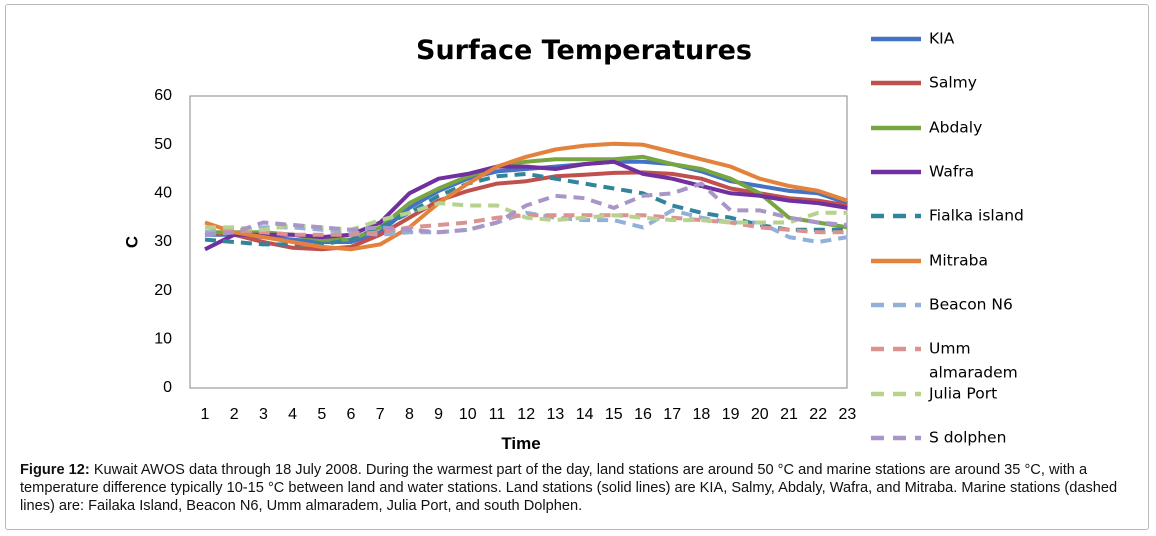 This screenshot has width=1156, height=536. I want to click on legend-label: Salmy, so click(953, 83).